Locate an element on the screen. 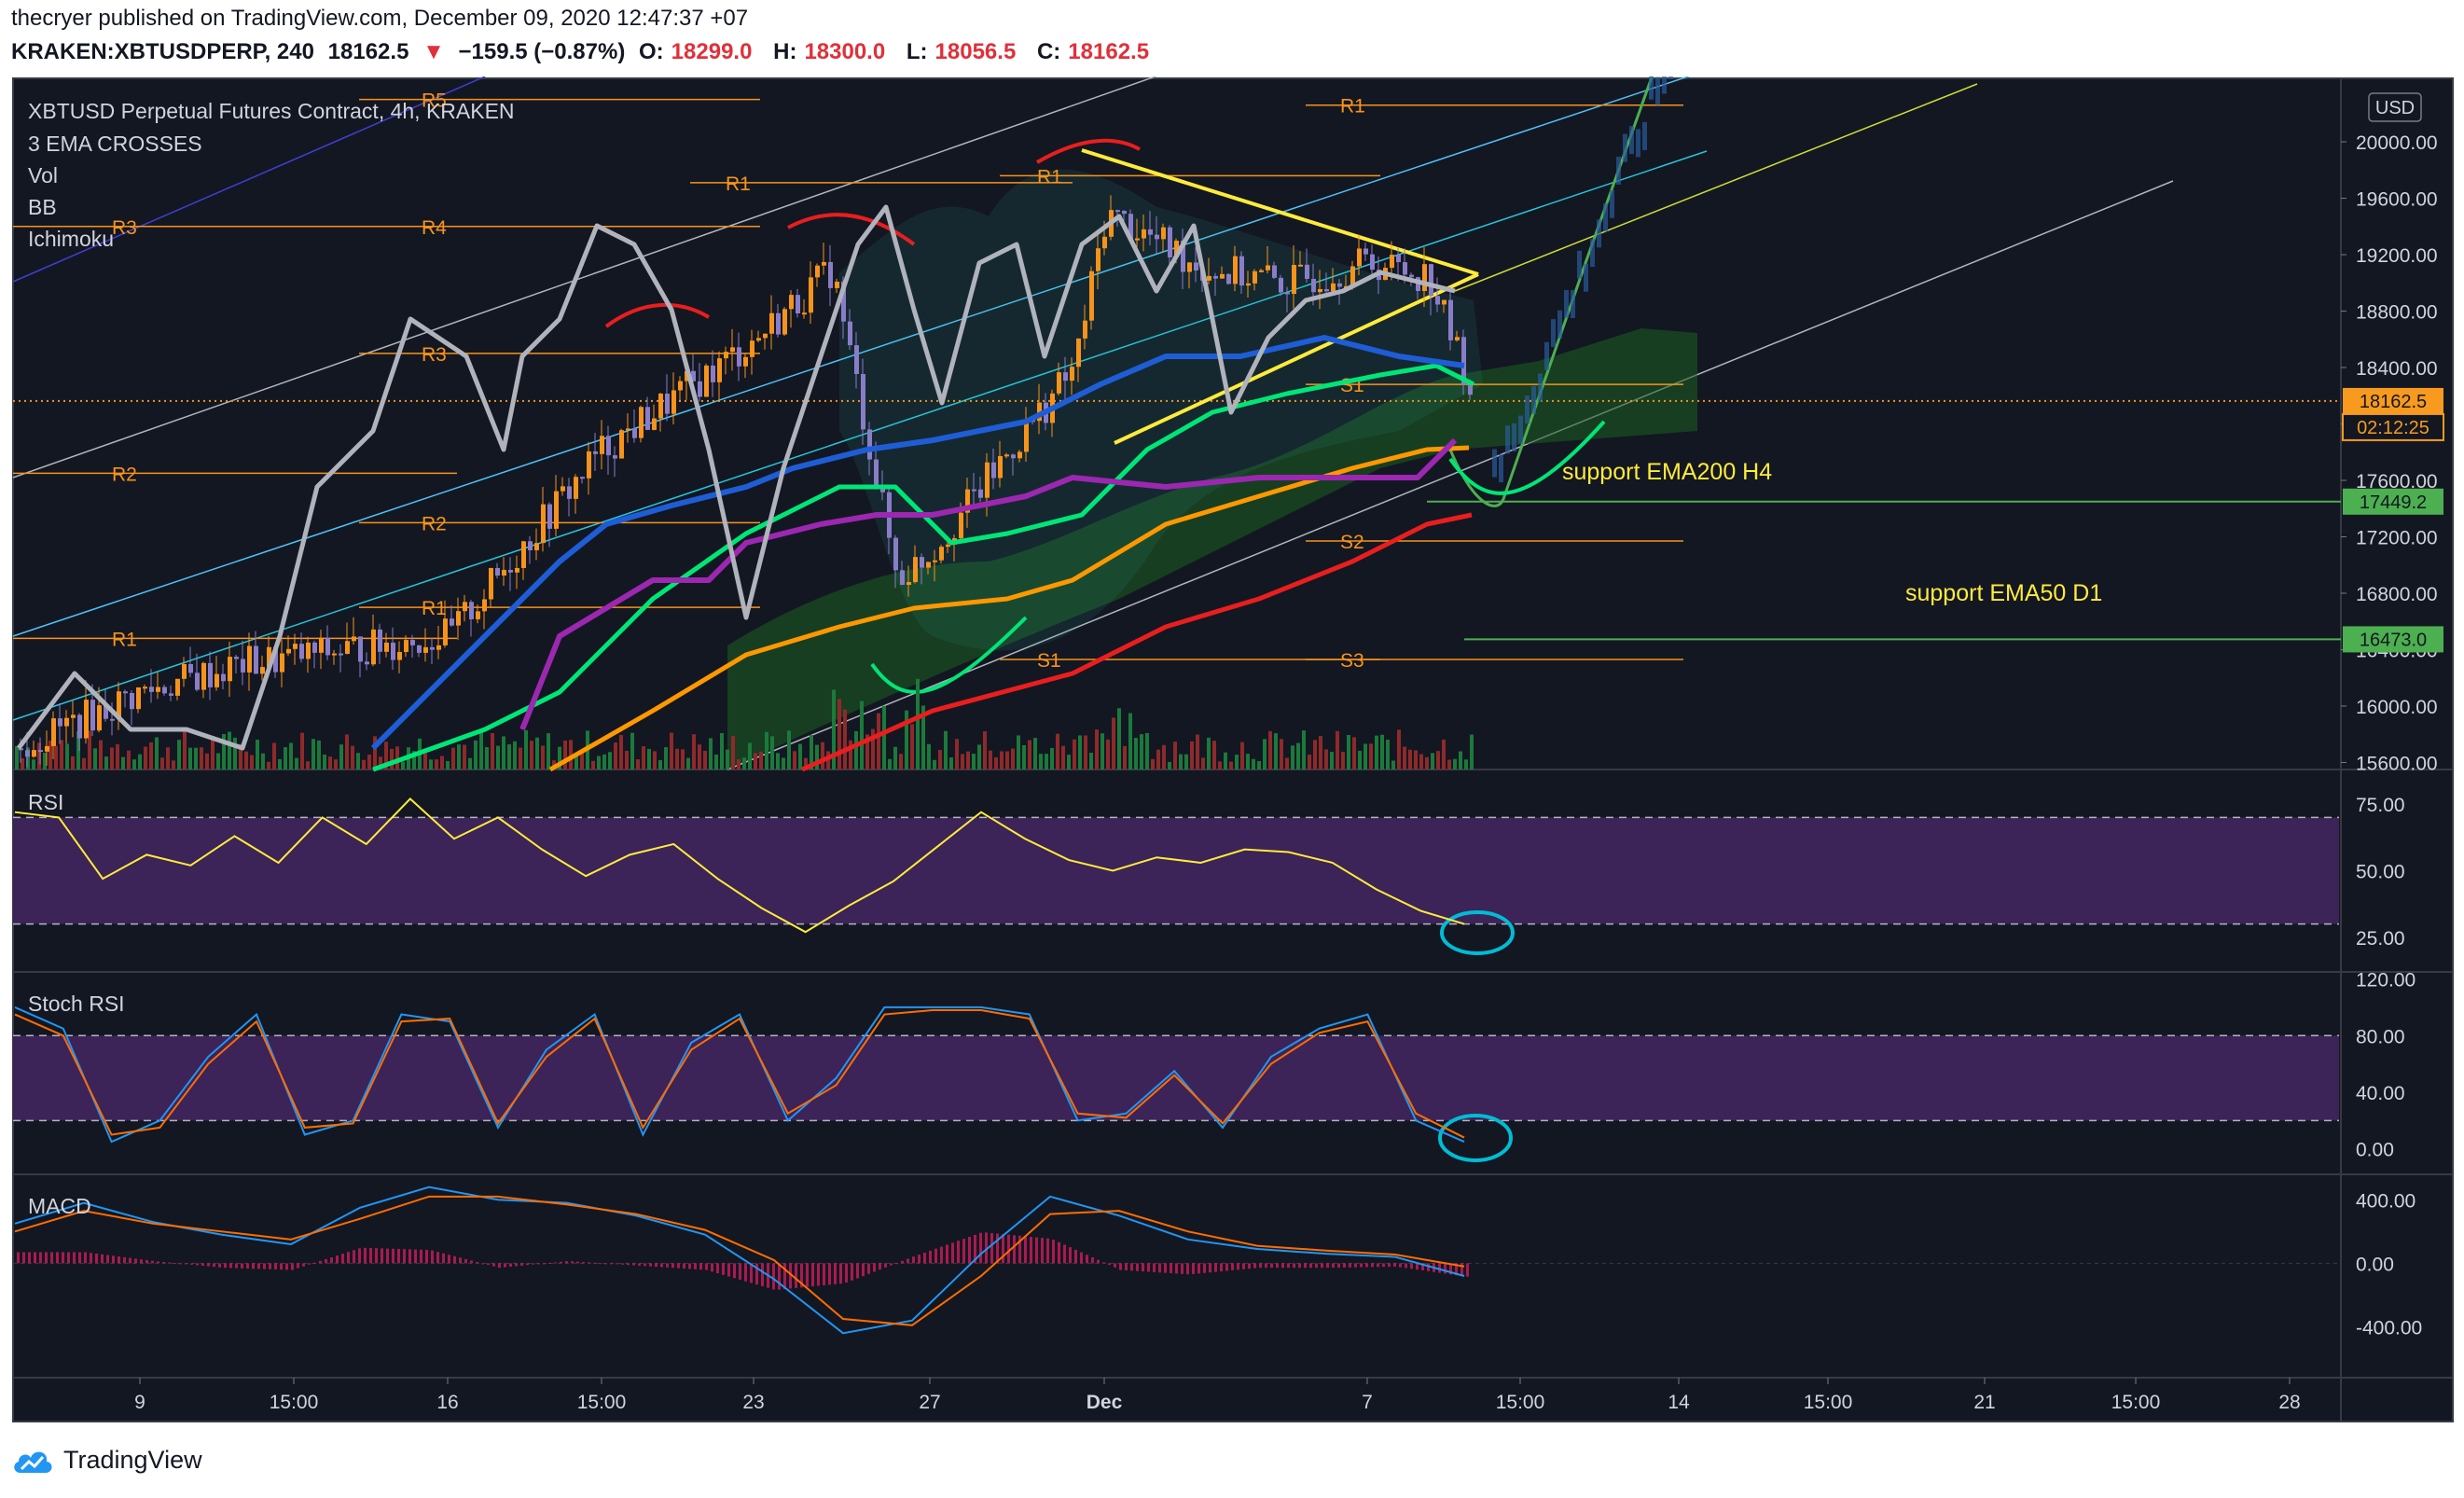  x-tick-label: 21 is located at coordinates (1984, 1402).